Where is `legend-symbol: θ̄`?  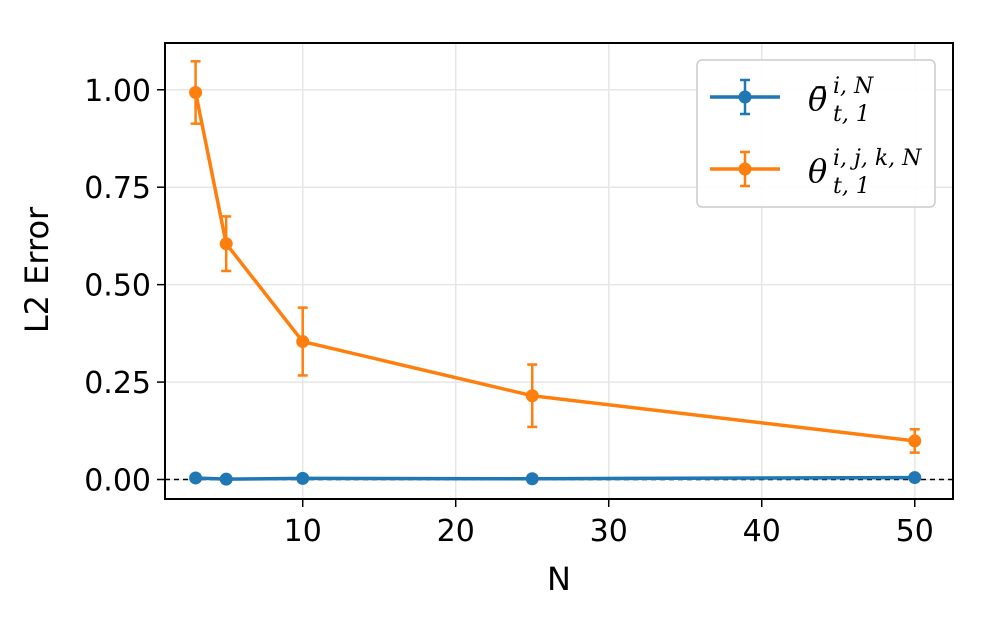 legend-symbol: θ̄ is located at coordinates (817, 99).